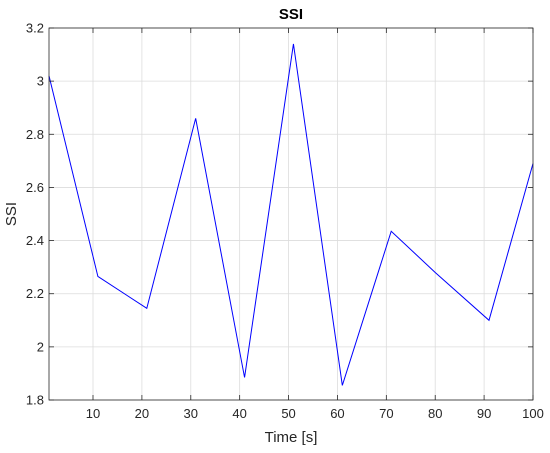 This screenshot has width=550, height=453. I want to click on y-tick-label: 2.4, so click(35, 240).